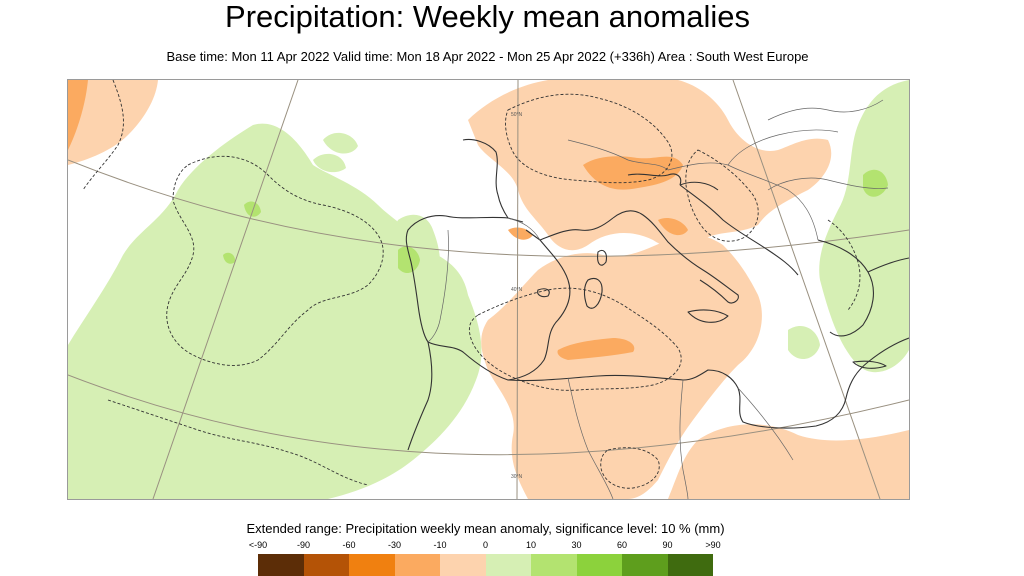 The width and height of the screenshot is (1024, 576). Describe the element at coordinates (258, 545) in the screenshot. I see `legend-tick-label: <-90` at that location.